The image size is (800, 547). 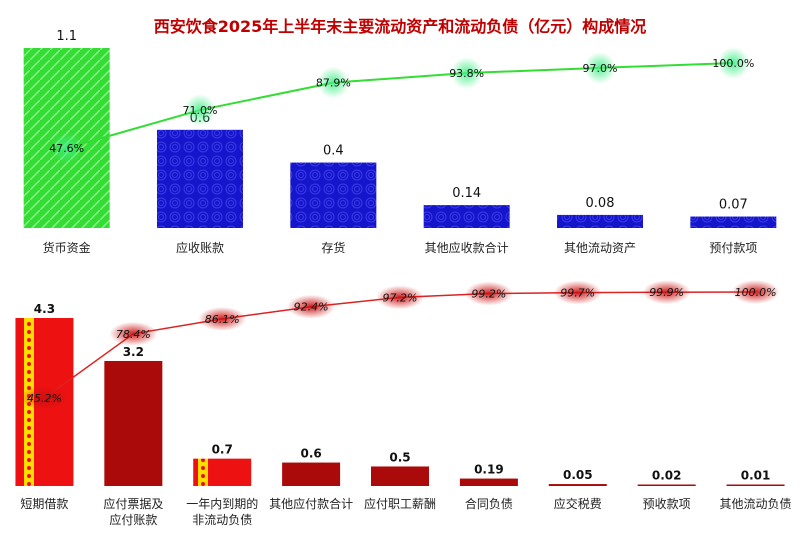 I want to click on liability-category-label-1: 应付票据及应付账款, so click(x=133, y=511).